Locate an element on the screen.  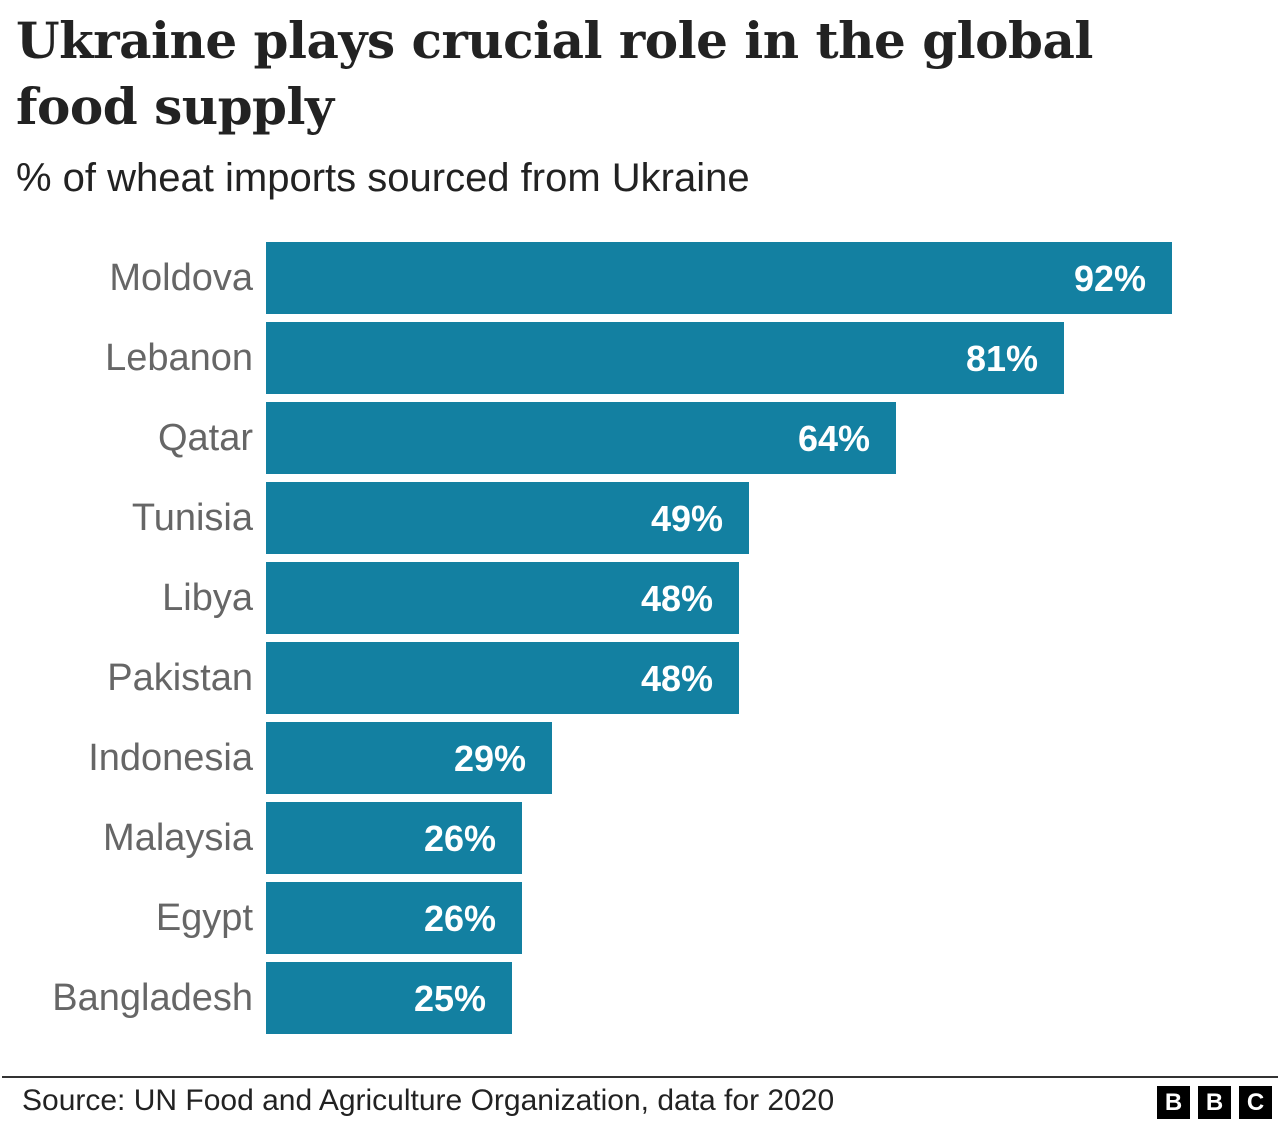
bar: 92% is located at coordinates (719, 278).